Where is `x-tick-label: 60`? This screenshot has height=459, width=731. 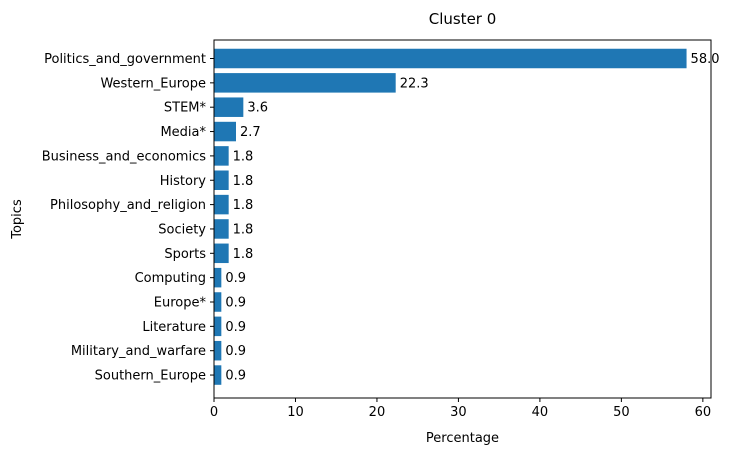 x-tick-label: 60 is located at coordinates (703, 412).